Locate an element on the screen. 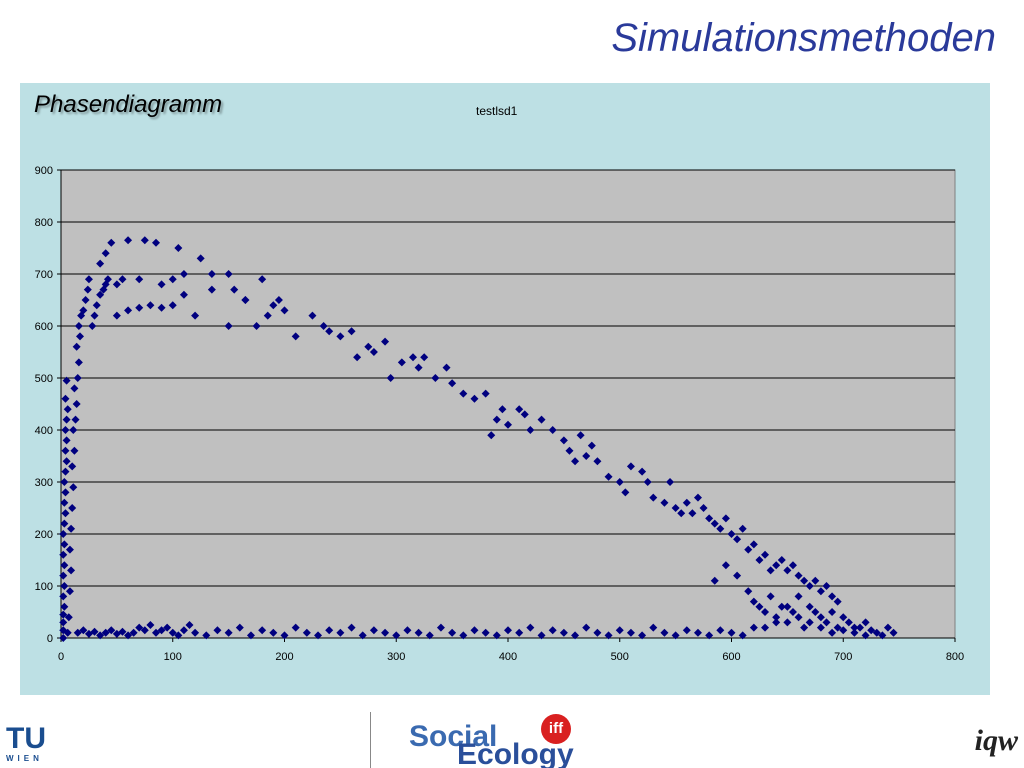  tu-logo-sub: WIEN is located at coordinates (24, 758).